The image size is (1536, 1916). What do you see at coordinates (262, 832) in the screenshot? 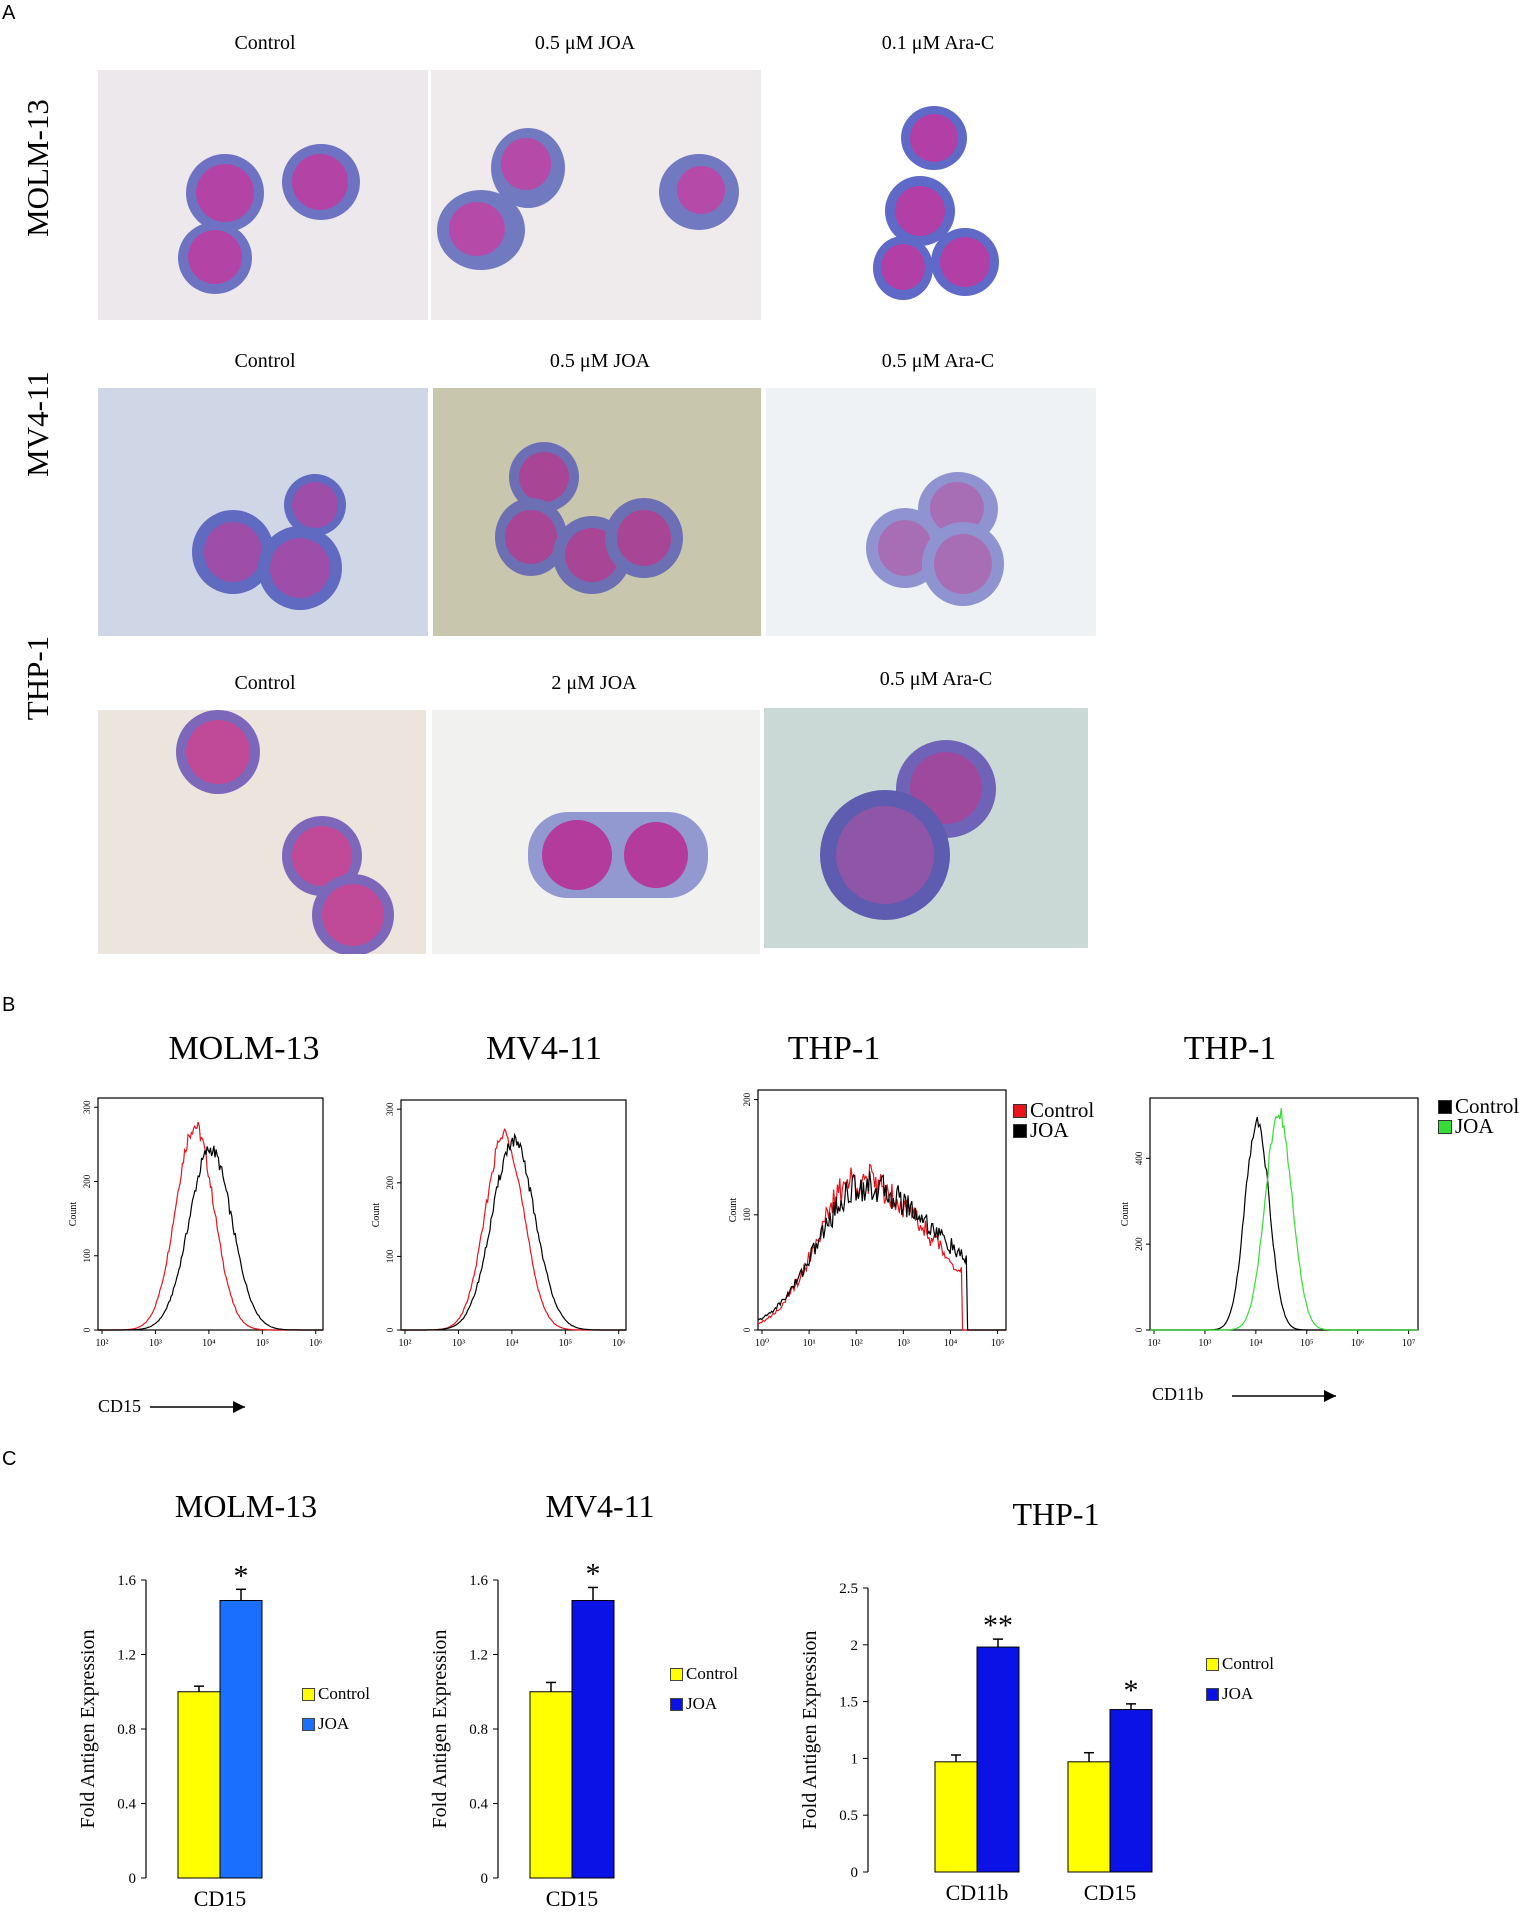
I see `micrograph-thp1-control` at bounding box center [262, 832].